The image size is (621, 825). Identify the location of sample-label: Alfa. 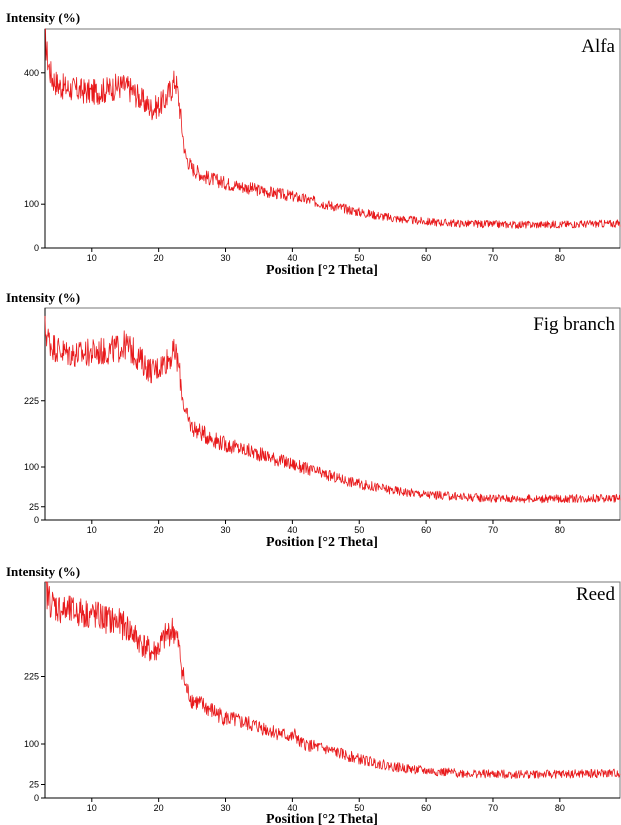
(598, 46).